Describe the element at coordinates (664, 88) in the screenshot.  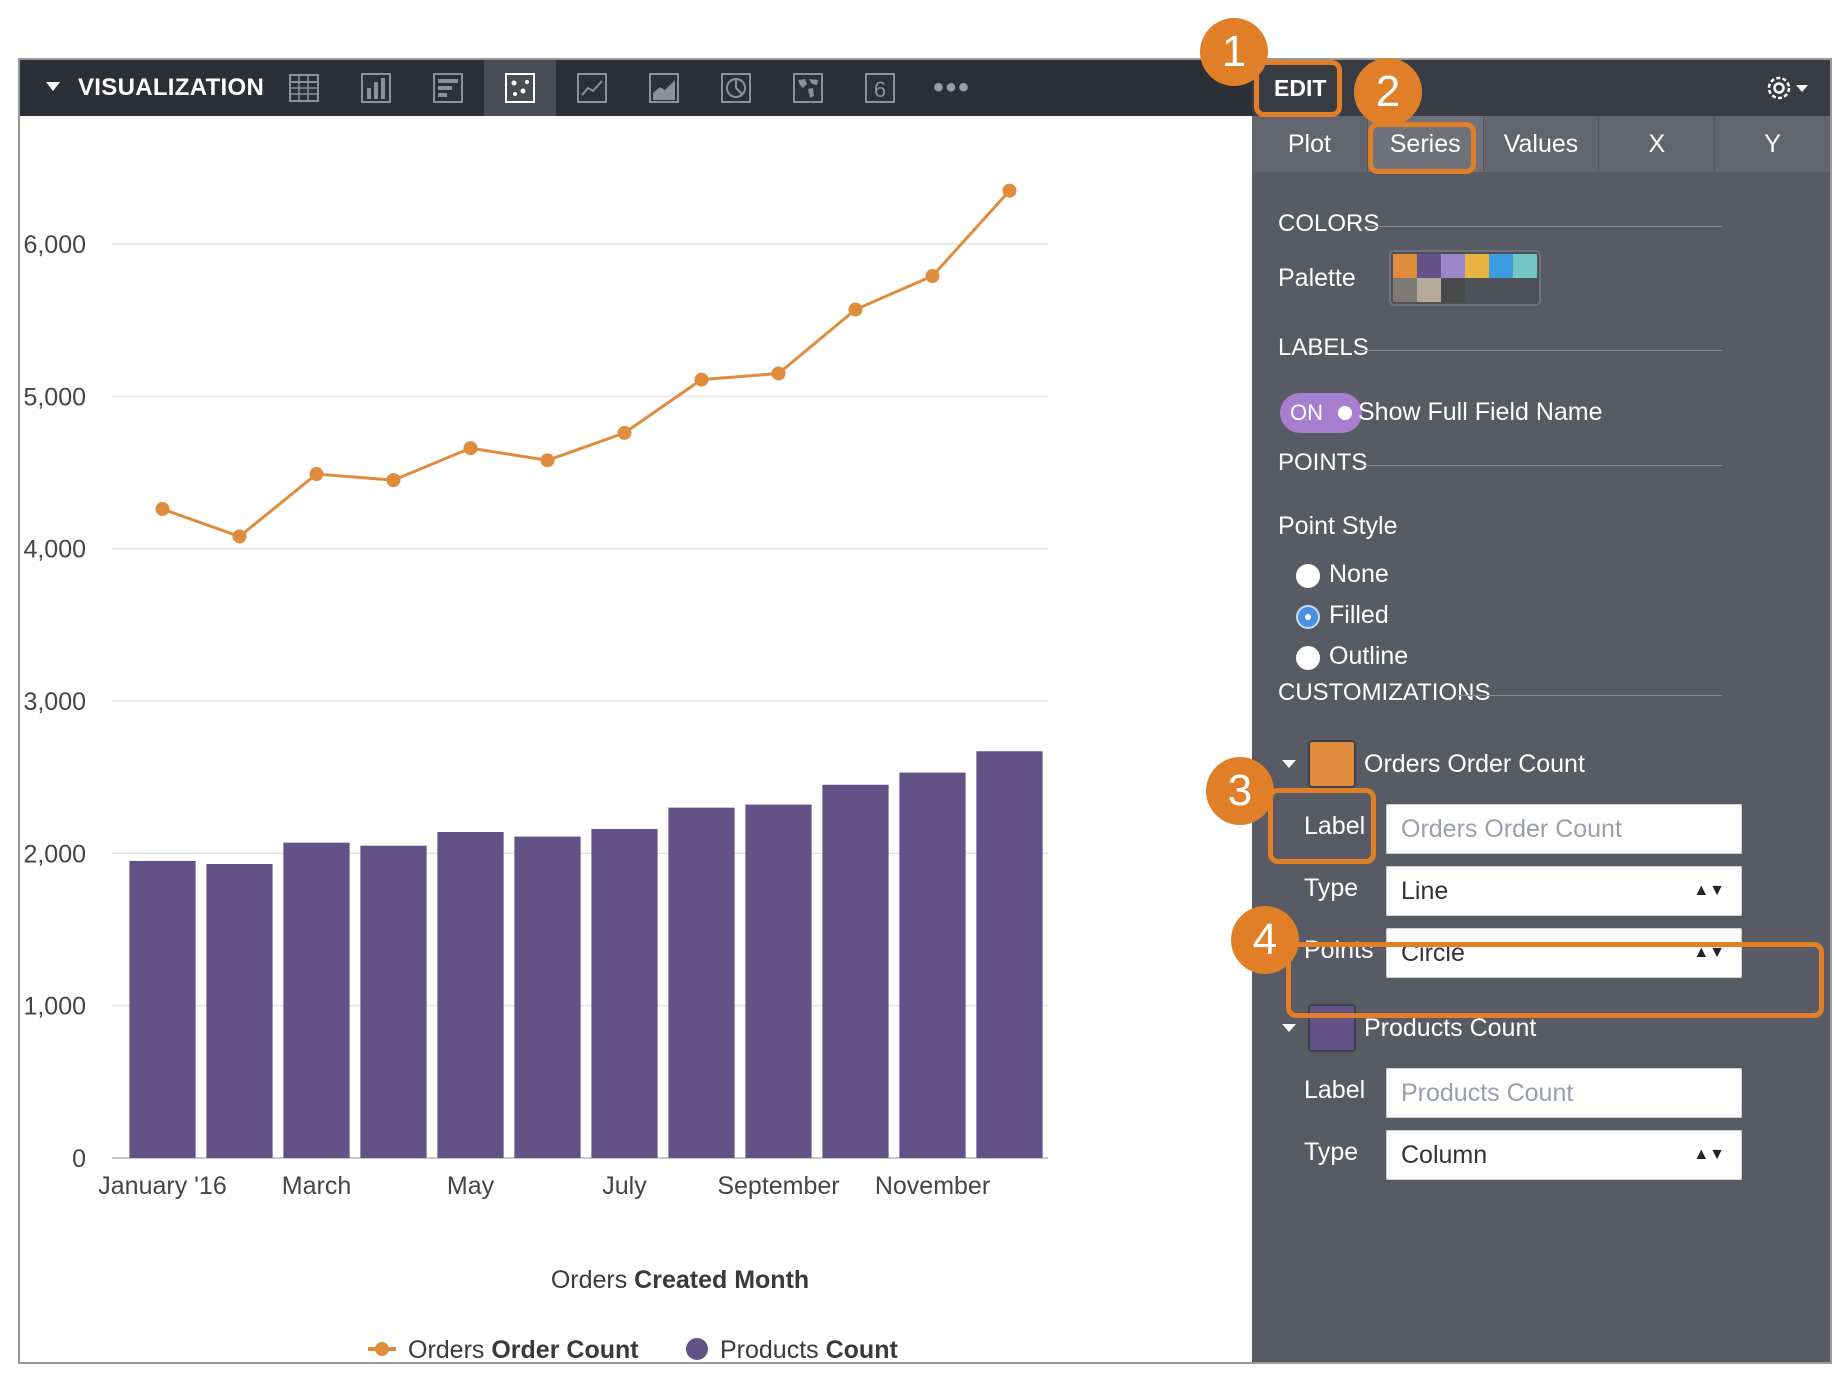
I see `area-chart-icon` at that location.